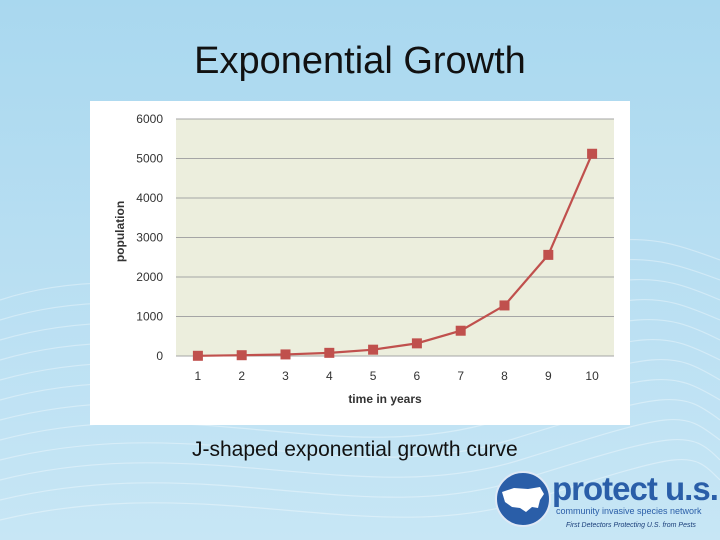 This screenshot has width=720, height=540. I want to click on y-tick-label: 0, so click(159, 356).